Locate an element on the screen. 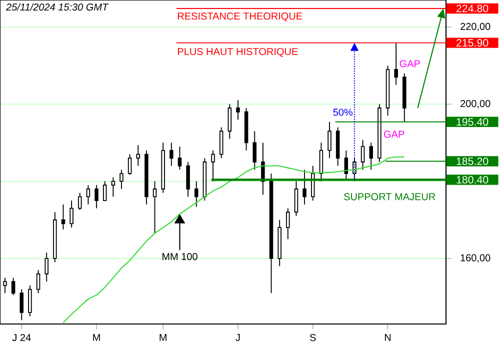 Image resolution: width=500 pixels, height=350 pixels. ref-line-label: 195.40 is located at coordinates (472, 122).